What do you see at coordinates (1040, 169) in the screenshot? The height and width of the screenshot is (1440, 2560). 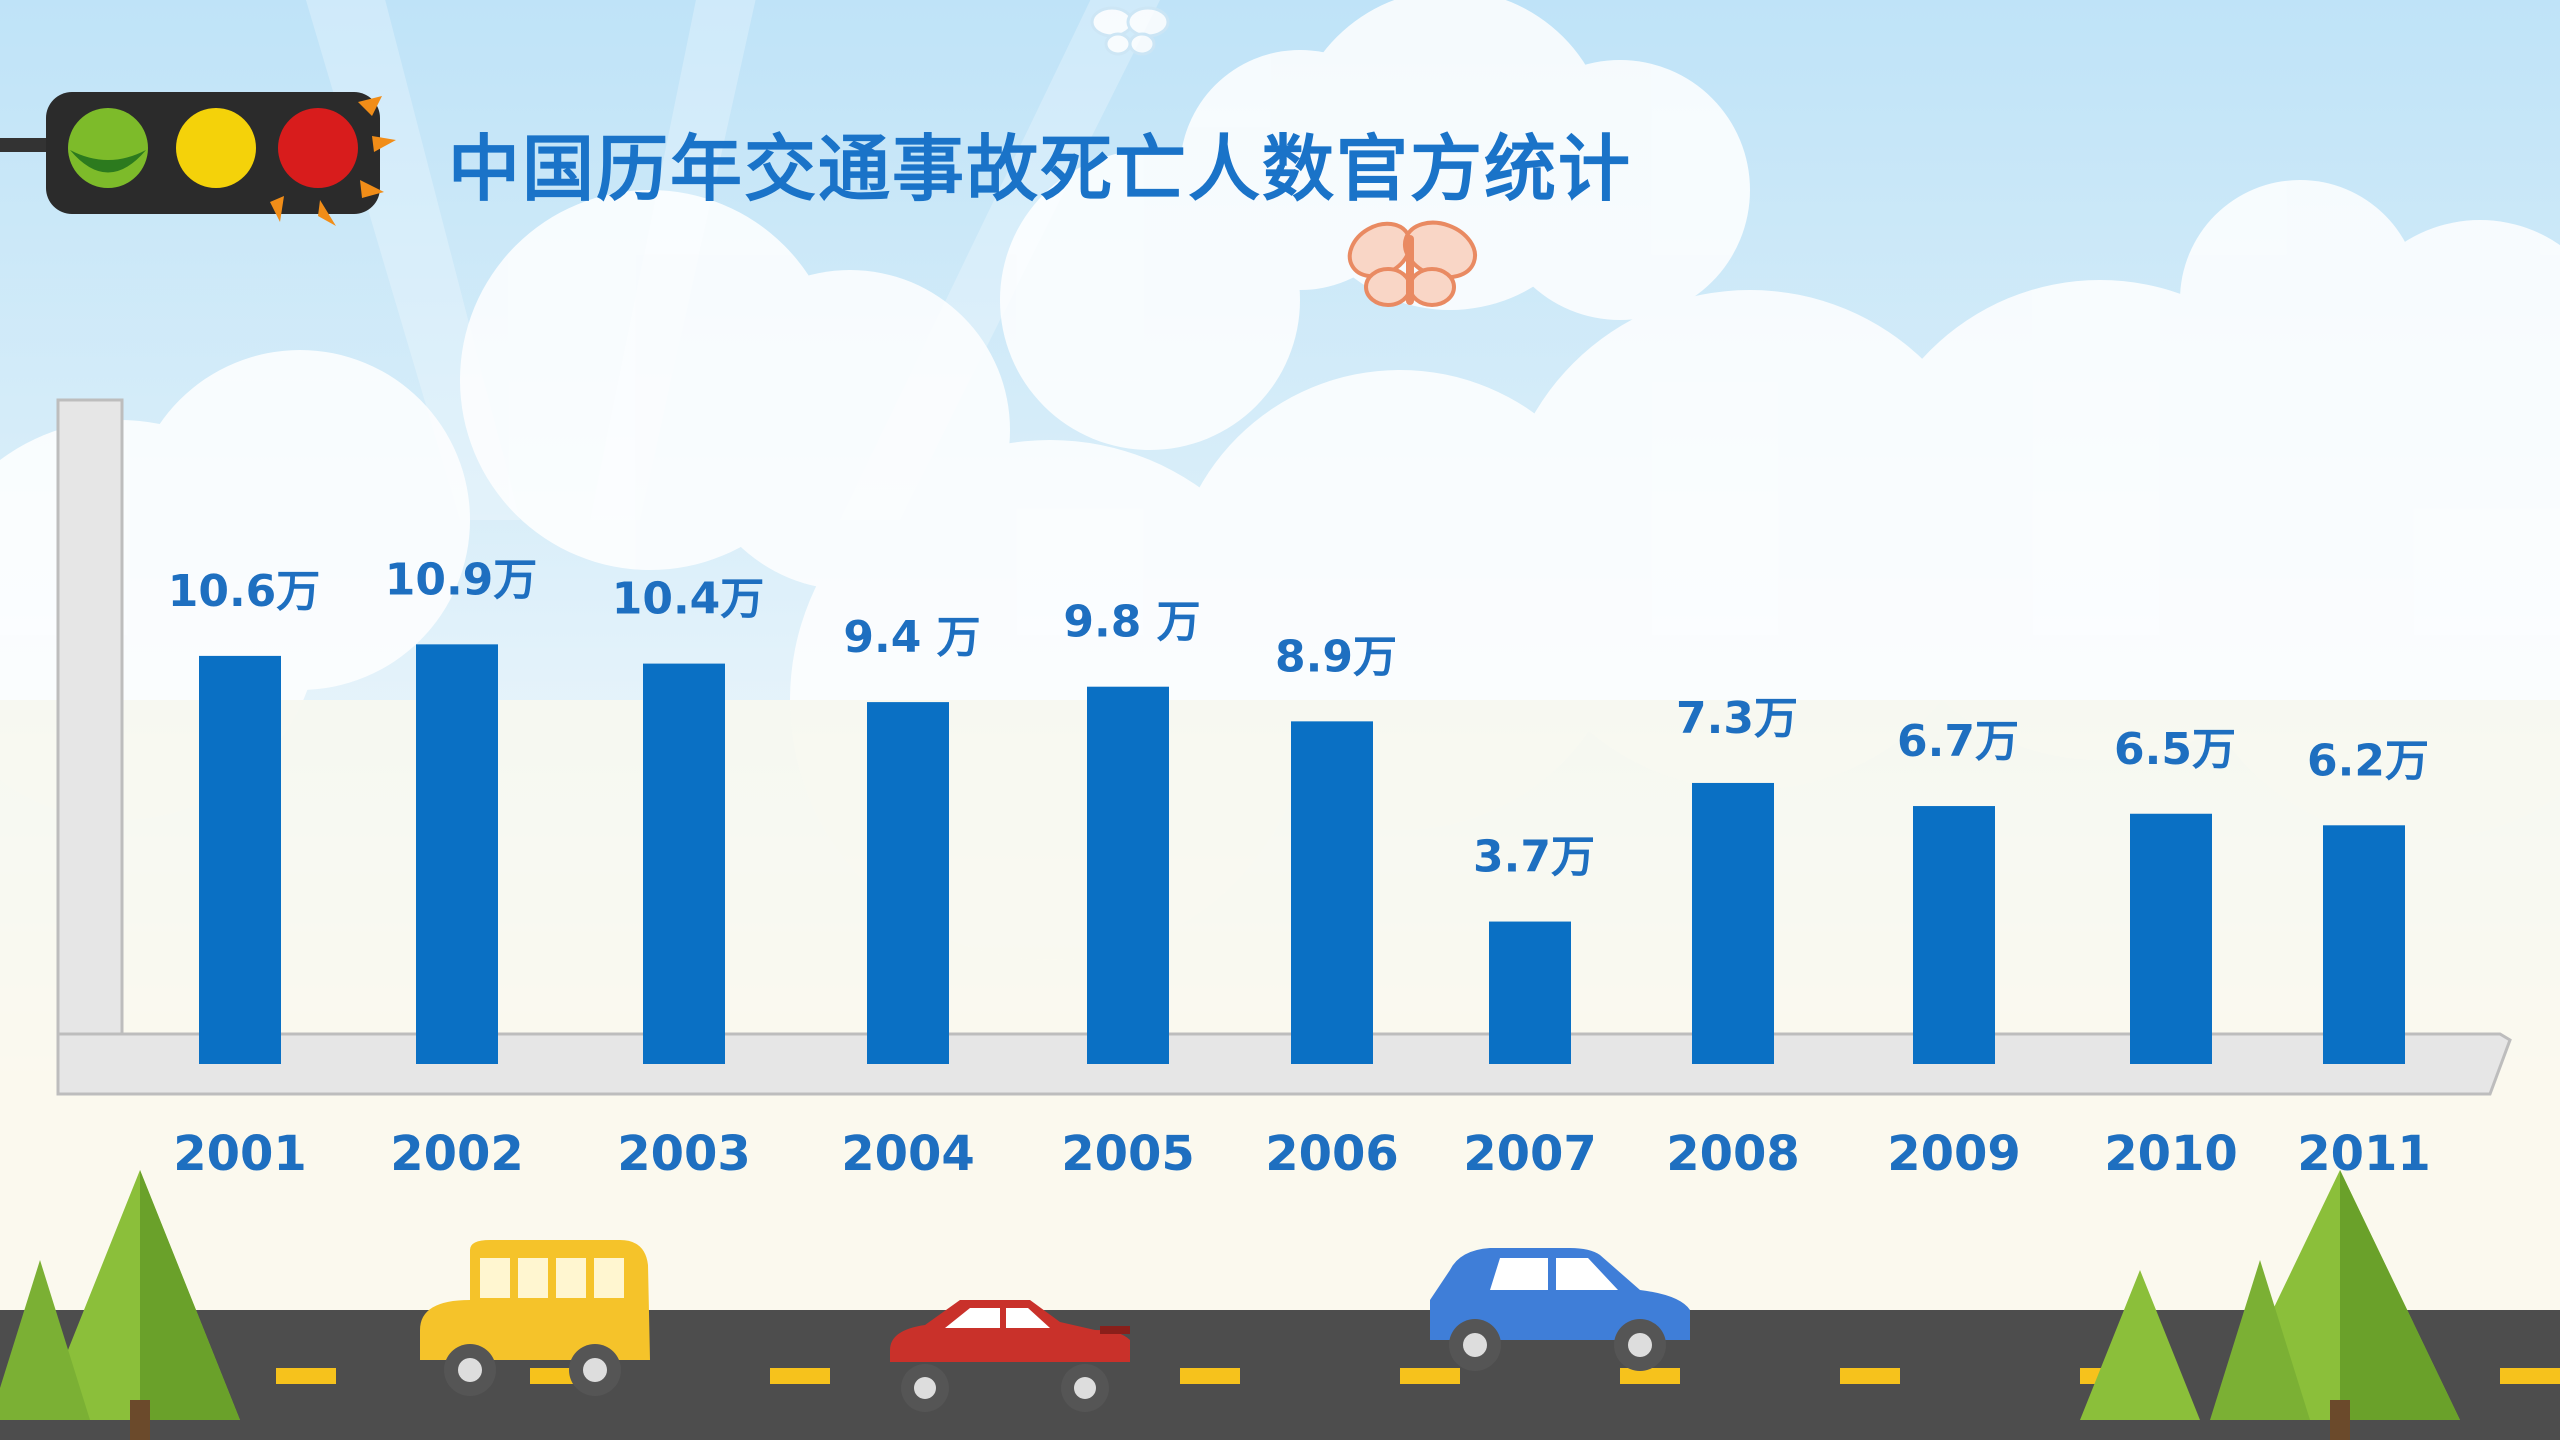 I see `page-title: 中国历年交通事故死亡人数官方统计` at bounding box center [1040, 169].